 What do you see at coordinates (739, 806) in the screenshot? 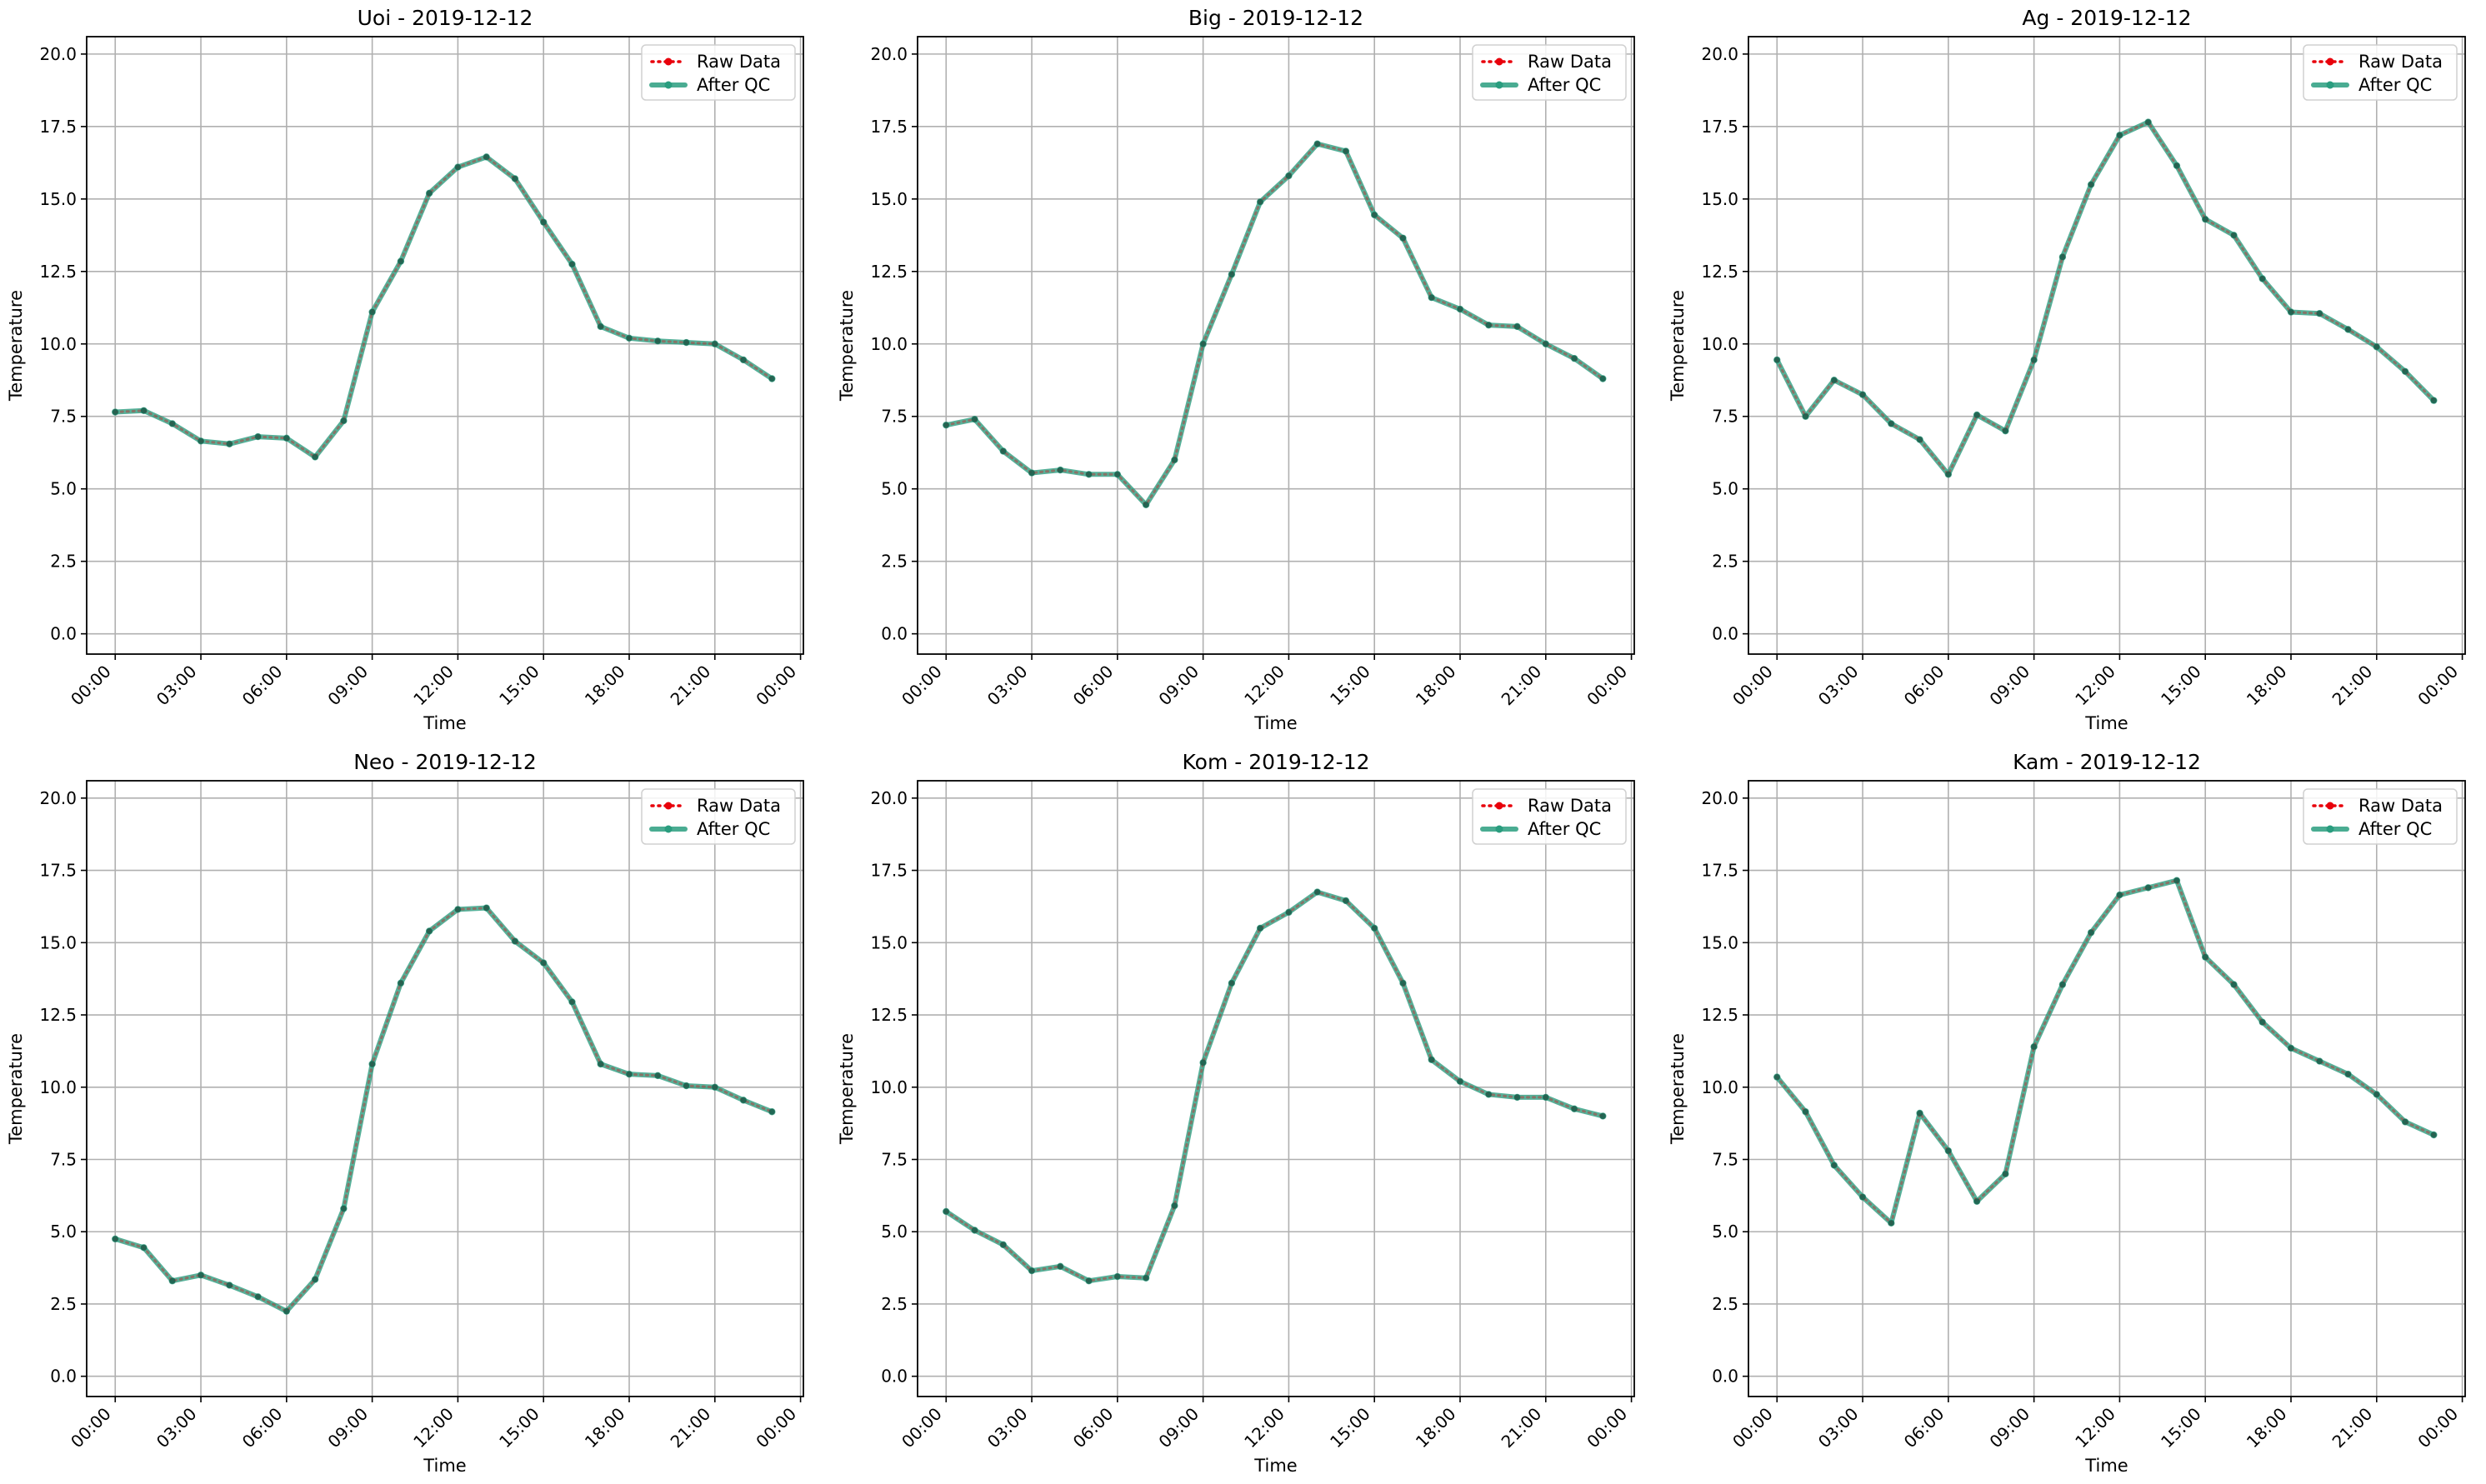
I see `legend-label-raw-data: Raw Data` at bounding box center [739, 806].